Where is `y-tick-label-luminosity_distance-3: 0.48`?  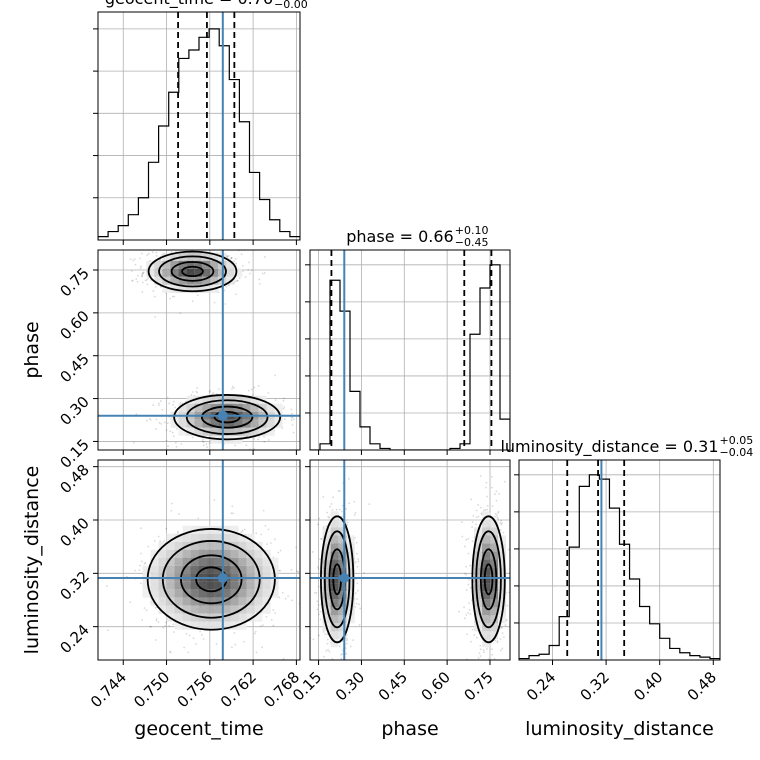
y-tick-label-luminosity_distance-3: 0.48 is located at coordinates (74, 479).